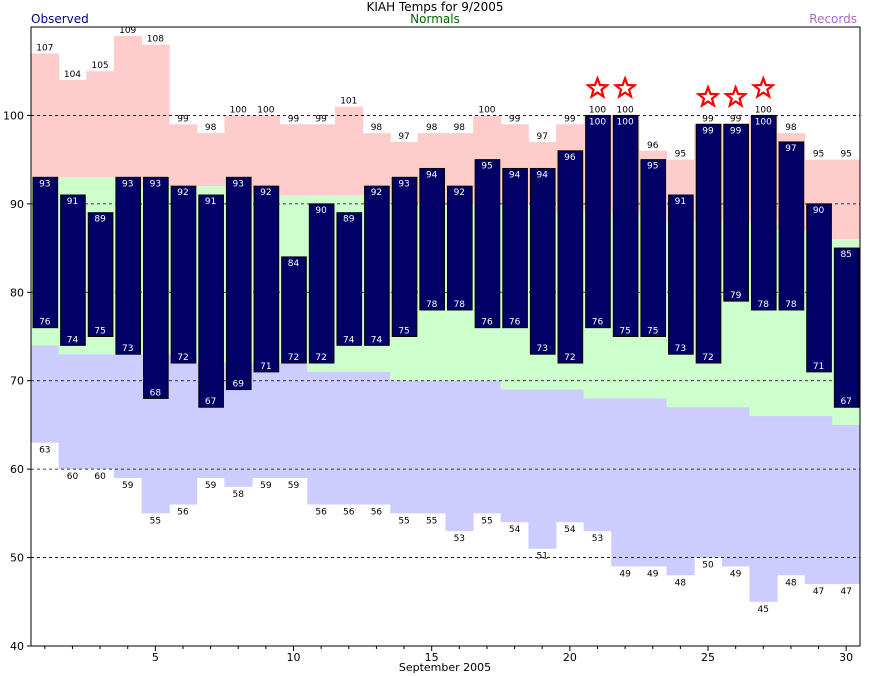 The width and height of the screenshot is (870, 676). I want to click on record-low-label: 50, so click(708, 566).